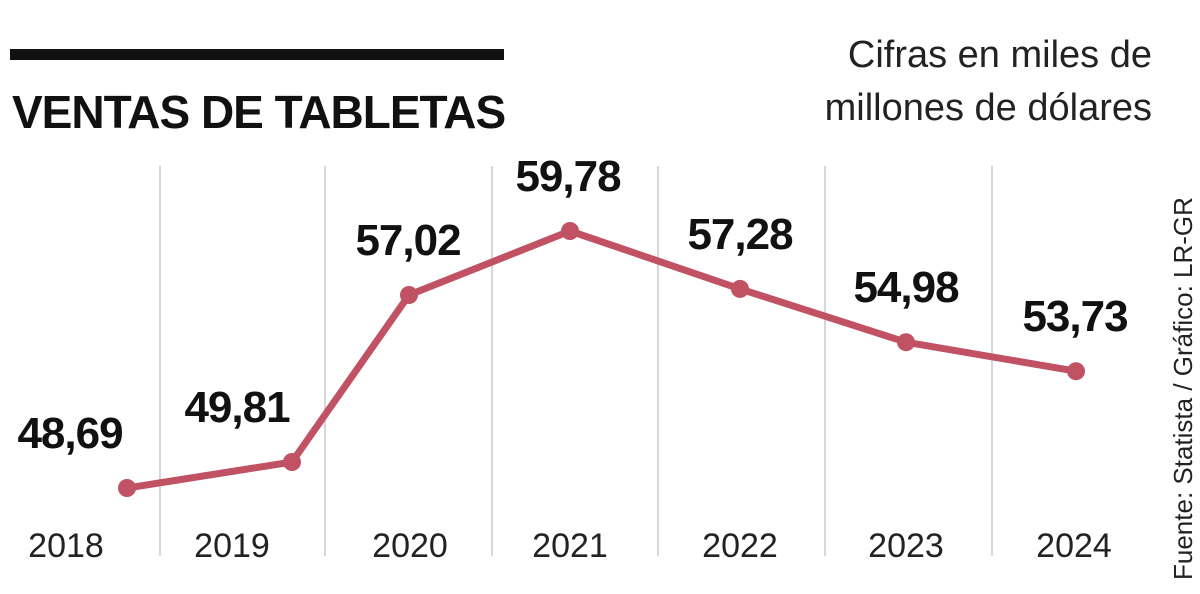 This screenshot has height=594, width=1200. What do you see at coordinates (906, 287) in the screenshot?
I see `value-label-2023: 54,98` at bounding box center [906, 287].